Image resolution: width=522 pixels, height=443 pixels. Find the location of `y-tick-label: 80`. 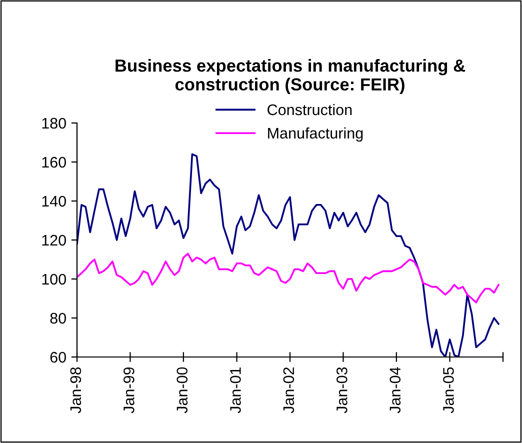

y-tick-label: 80 is located at coordinates (58, 318).